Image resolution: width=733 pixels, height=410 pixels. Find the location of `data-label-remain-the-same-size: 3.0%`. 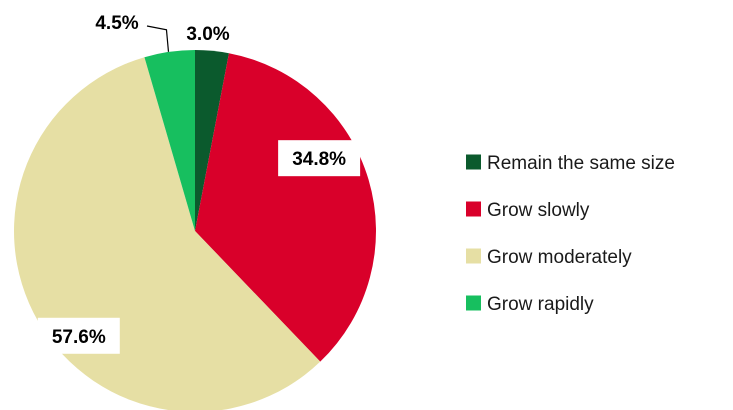

data-label-remain-the-same-size: 3.0% is located at coordinates (207, 34).